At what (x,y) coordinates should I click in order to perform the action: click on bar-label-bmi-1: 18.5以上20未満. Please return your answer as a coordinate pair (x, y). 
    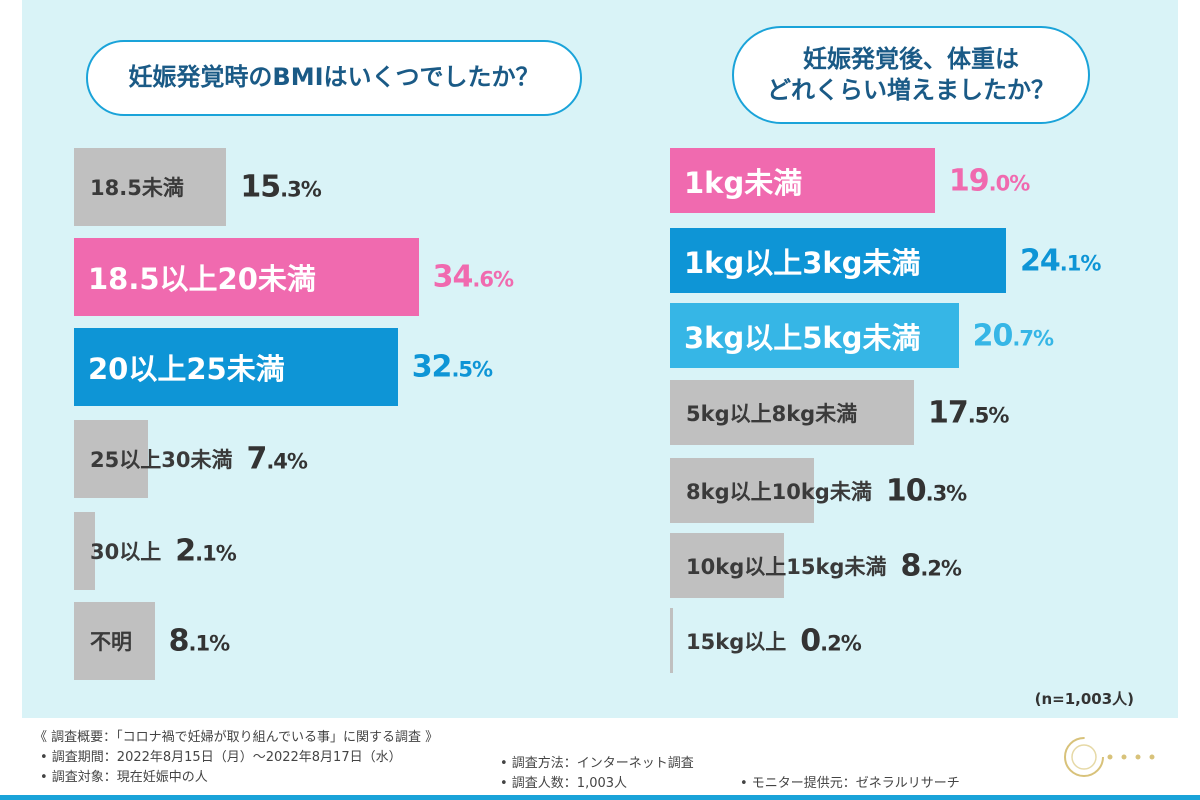
    Looking at the image, I should click on (202, 279).